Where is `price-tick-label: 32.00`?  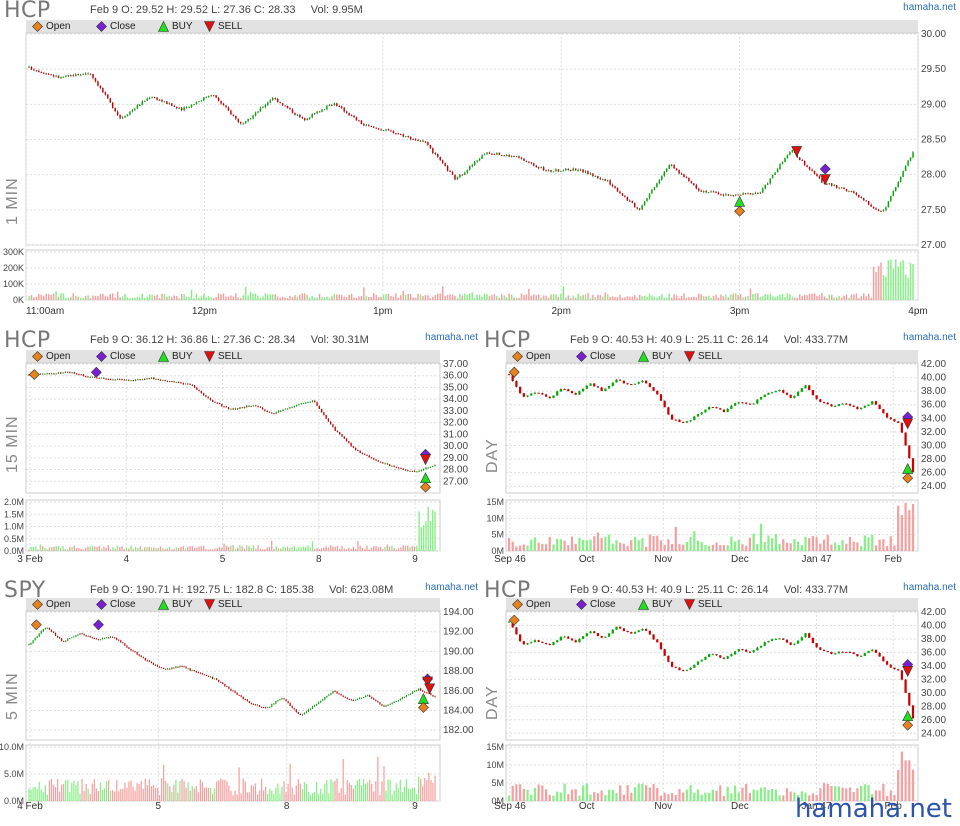 price-tick-label: 32.00 is located at coordinates (933, 432).